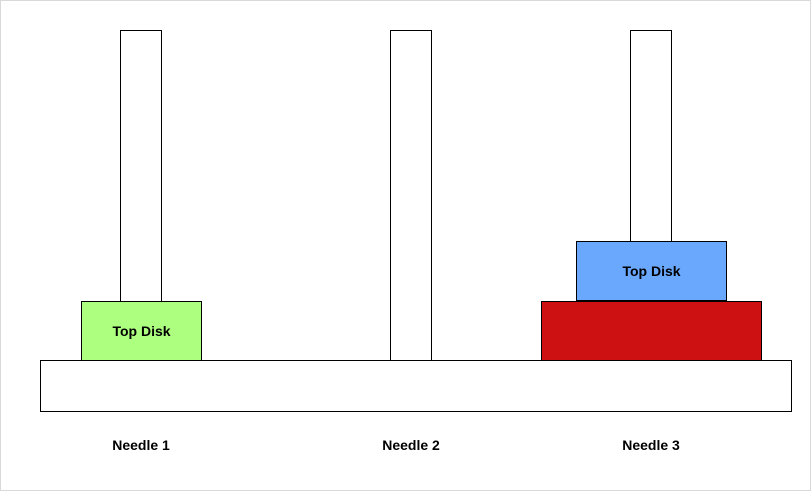  I want to click on disk-needle-1-top: Top Disk, so click(141, 331).